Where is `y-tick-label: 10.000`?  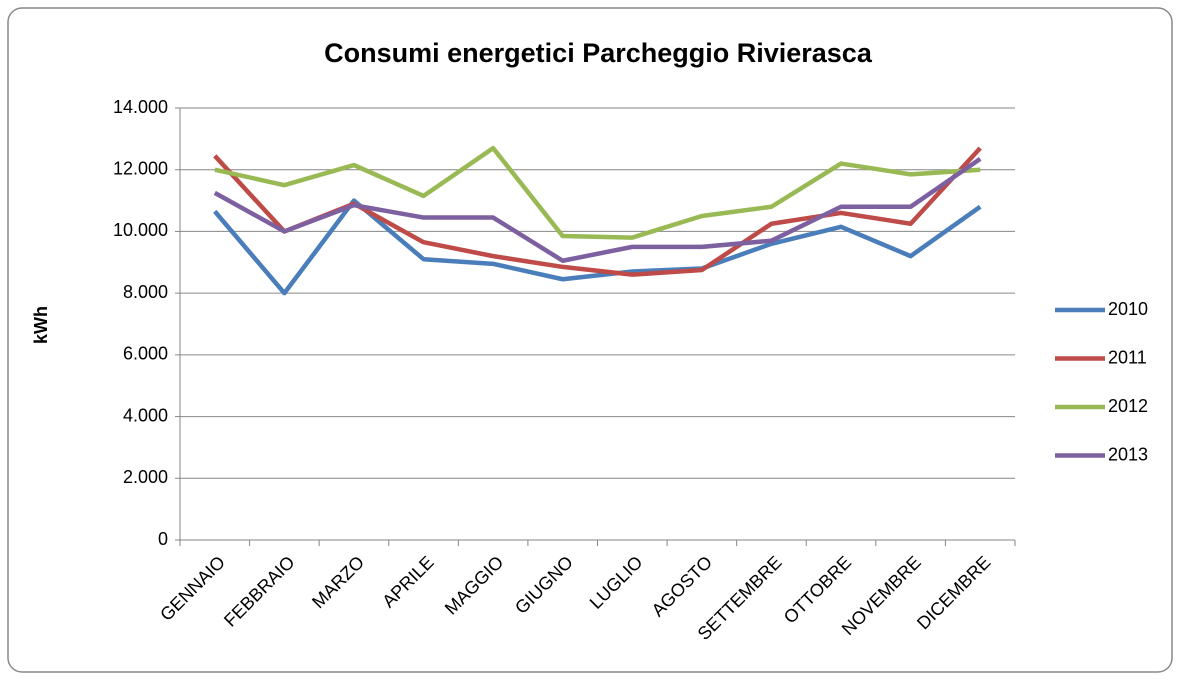 y-tick-label: 10.000 is located at coordinates (140, 230).